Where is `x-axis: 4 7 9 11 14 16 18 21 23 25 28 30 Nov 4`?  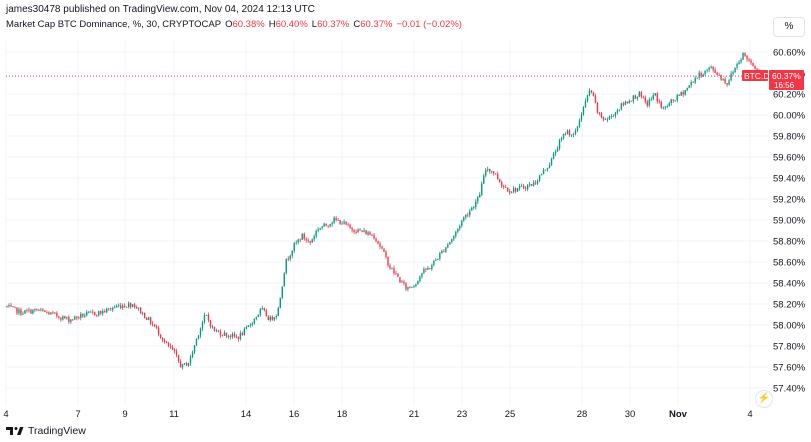 x-axis: 4 7 9 11 14 16 18 21 23 25 28 30 Nov 4 is located at coordinates (377, 414).